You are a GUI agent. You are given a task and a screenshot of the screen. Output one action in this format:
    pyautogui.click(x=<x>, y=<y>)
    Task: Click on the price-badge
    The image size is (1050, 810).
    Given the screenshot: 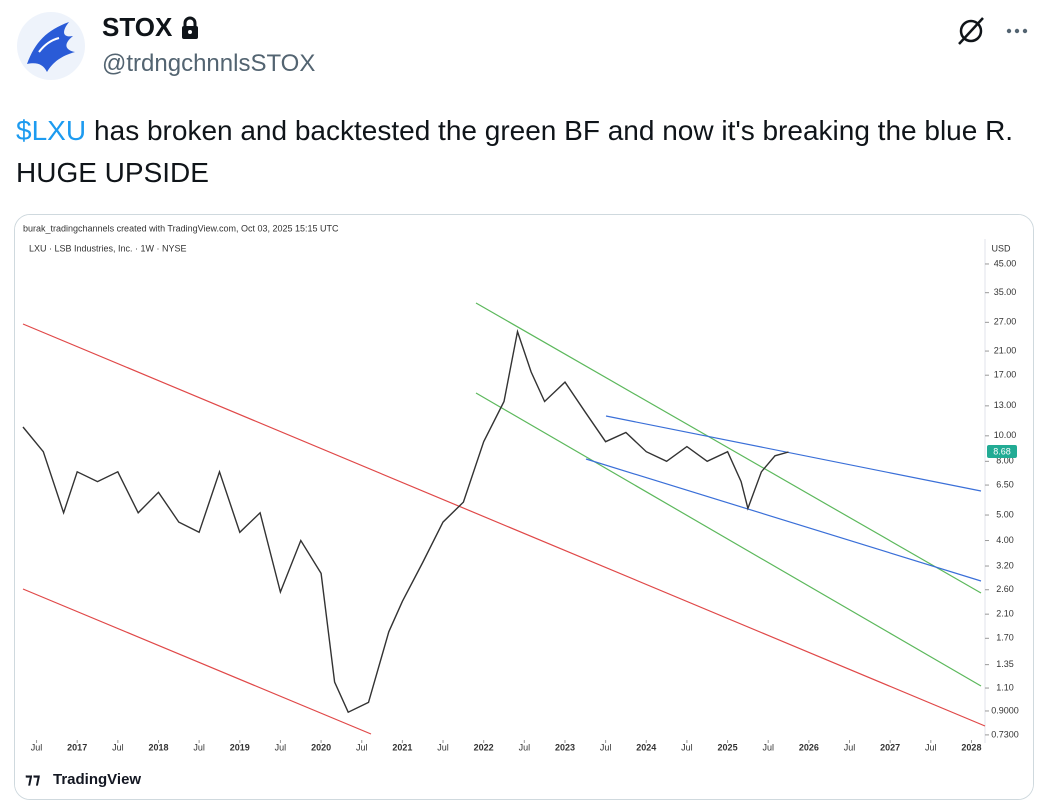 What is the action you would take?
    pyautogui.click(x=1002, y=452)
    